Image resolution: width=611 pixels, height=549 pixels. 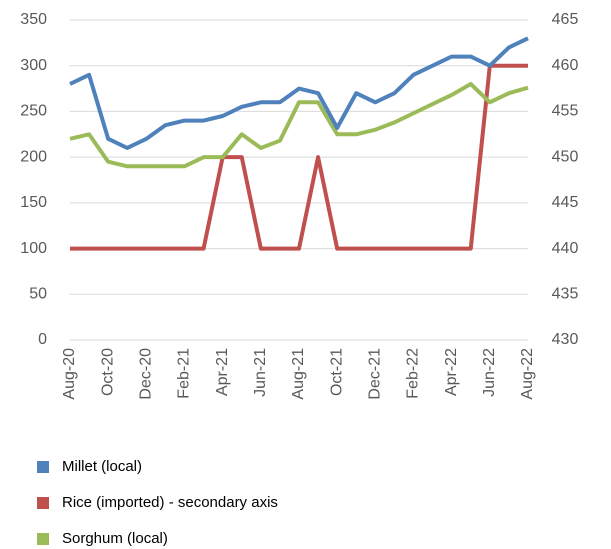 I want to click on x-tick-label: Feb-22, so click(x=413, y=373).